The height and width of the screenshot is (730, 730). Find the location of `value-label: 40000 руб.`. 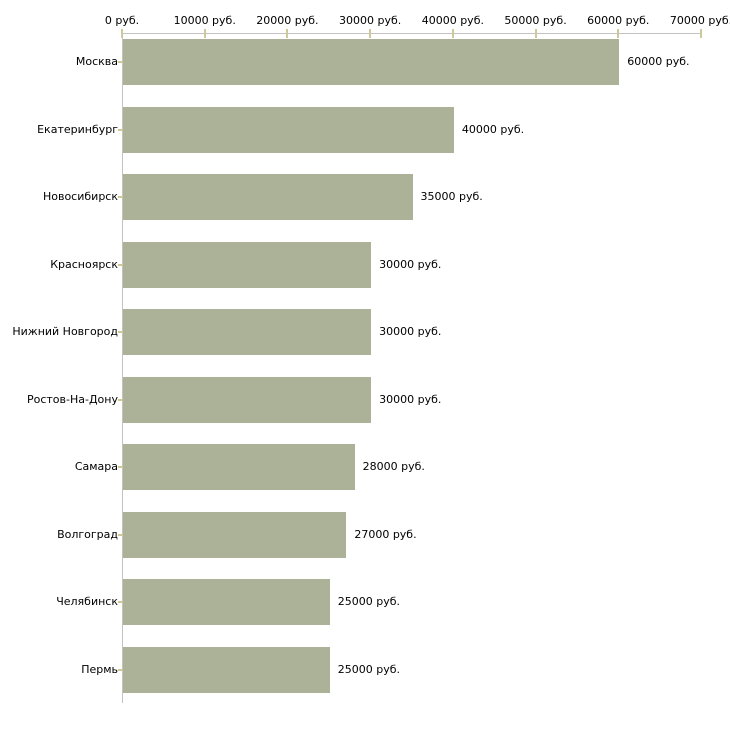

value-label: 40000 руб. is located at coordinates (493, 129).